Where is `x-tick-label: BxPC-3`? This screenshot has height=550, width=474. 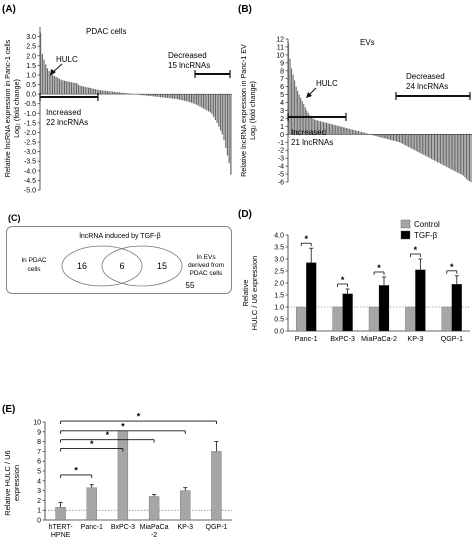
x-tick-label: BxPC-3 is located at coordinates (342, 338).